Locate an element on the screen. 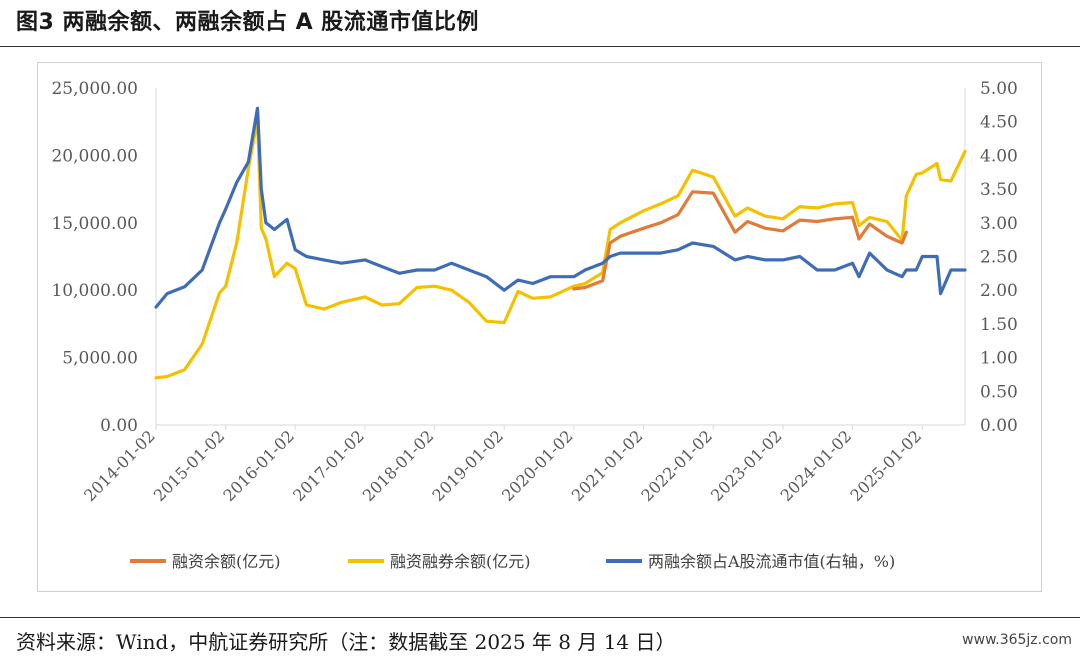  y-left-tick-label: 5,000.00 is located at coordinates (100, 359).